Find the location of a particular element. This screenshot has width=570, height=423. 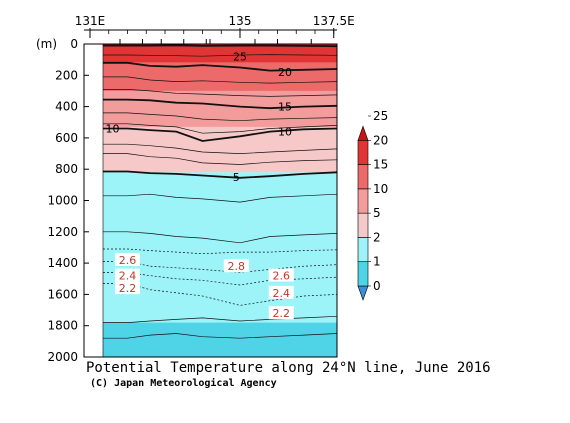

colorbar-label-3: 5 is located at coordinates (377, 213).